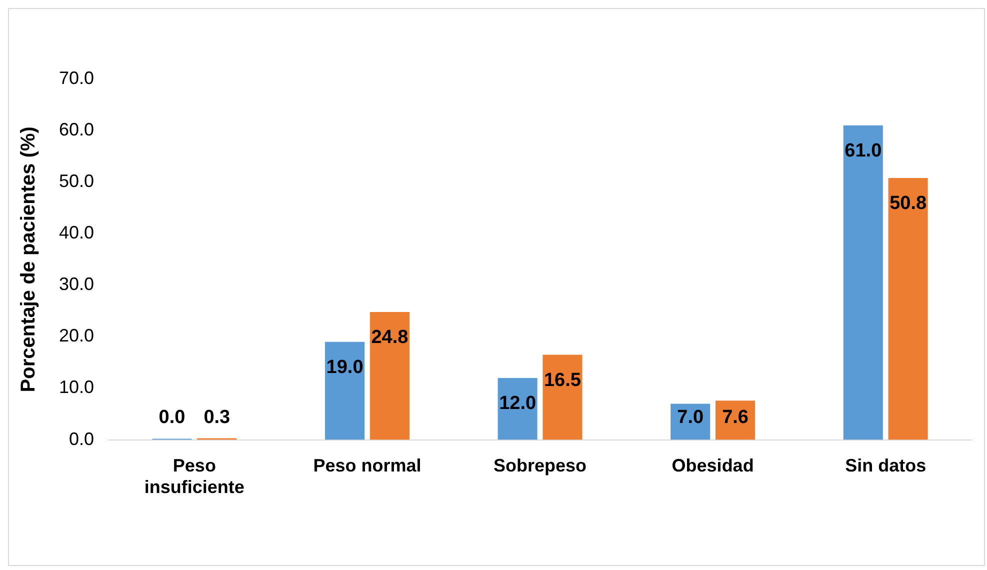 This screenshot has height=570, width=987. Describe the element at coordinates (76, 336) in the screenshot. I see `y-tick-label: 20.0` at that location.